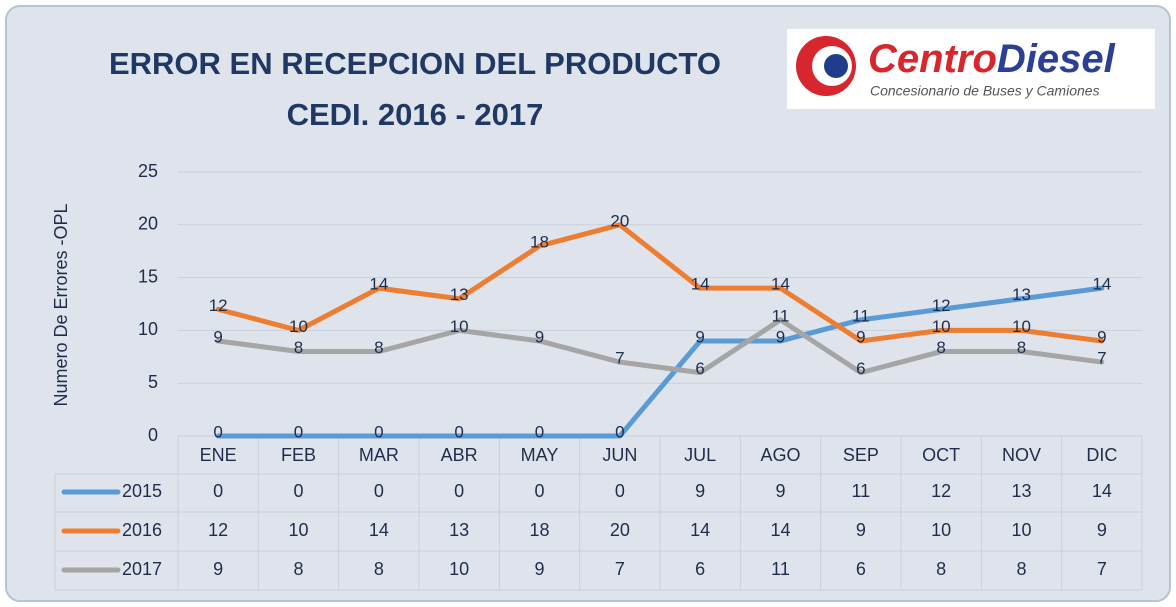  Describe the element at coordinates (619, 455) in the screenshot. I see `x-tick-label: JUN` at that location.